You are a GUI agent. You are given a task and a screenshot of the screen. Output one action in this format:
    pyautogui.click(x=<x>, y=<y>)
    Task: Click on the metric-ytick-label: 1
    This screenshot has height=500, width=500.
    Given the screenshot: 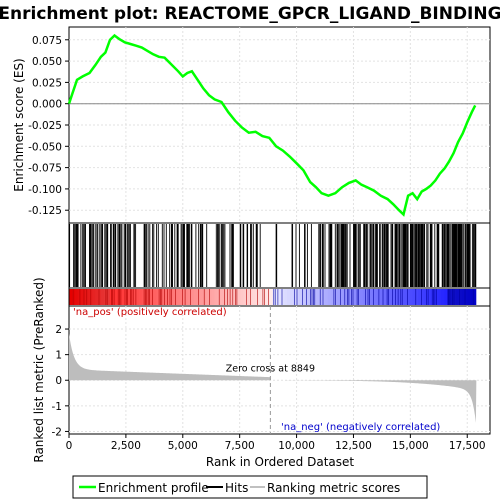 What is the action you would take?
    pyautogui.click(x=58, y=356)
    